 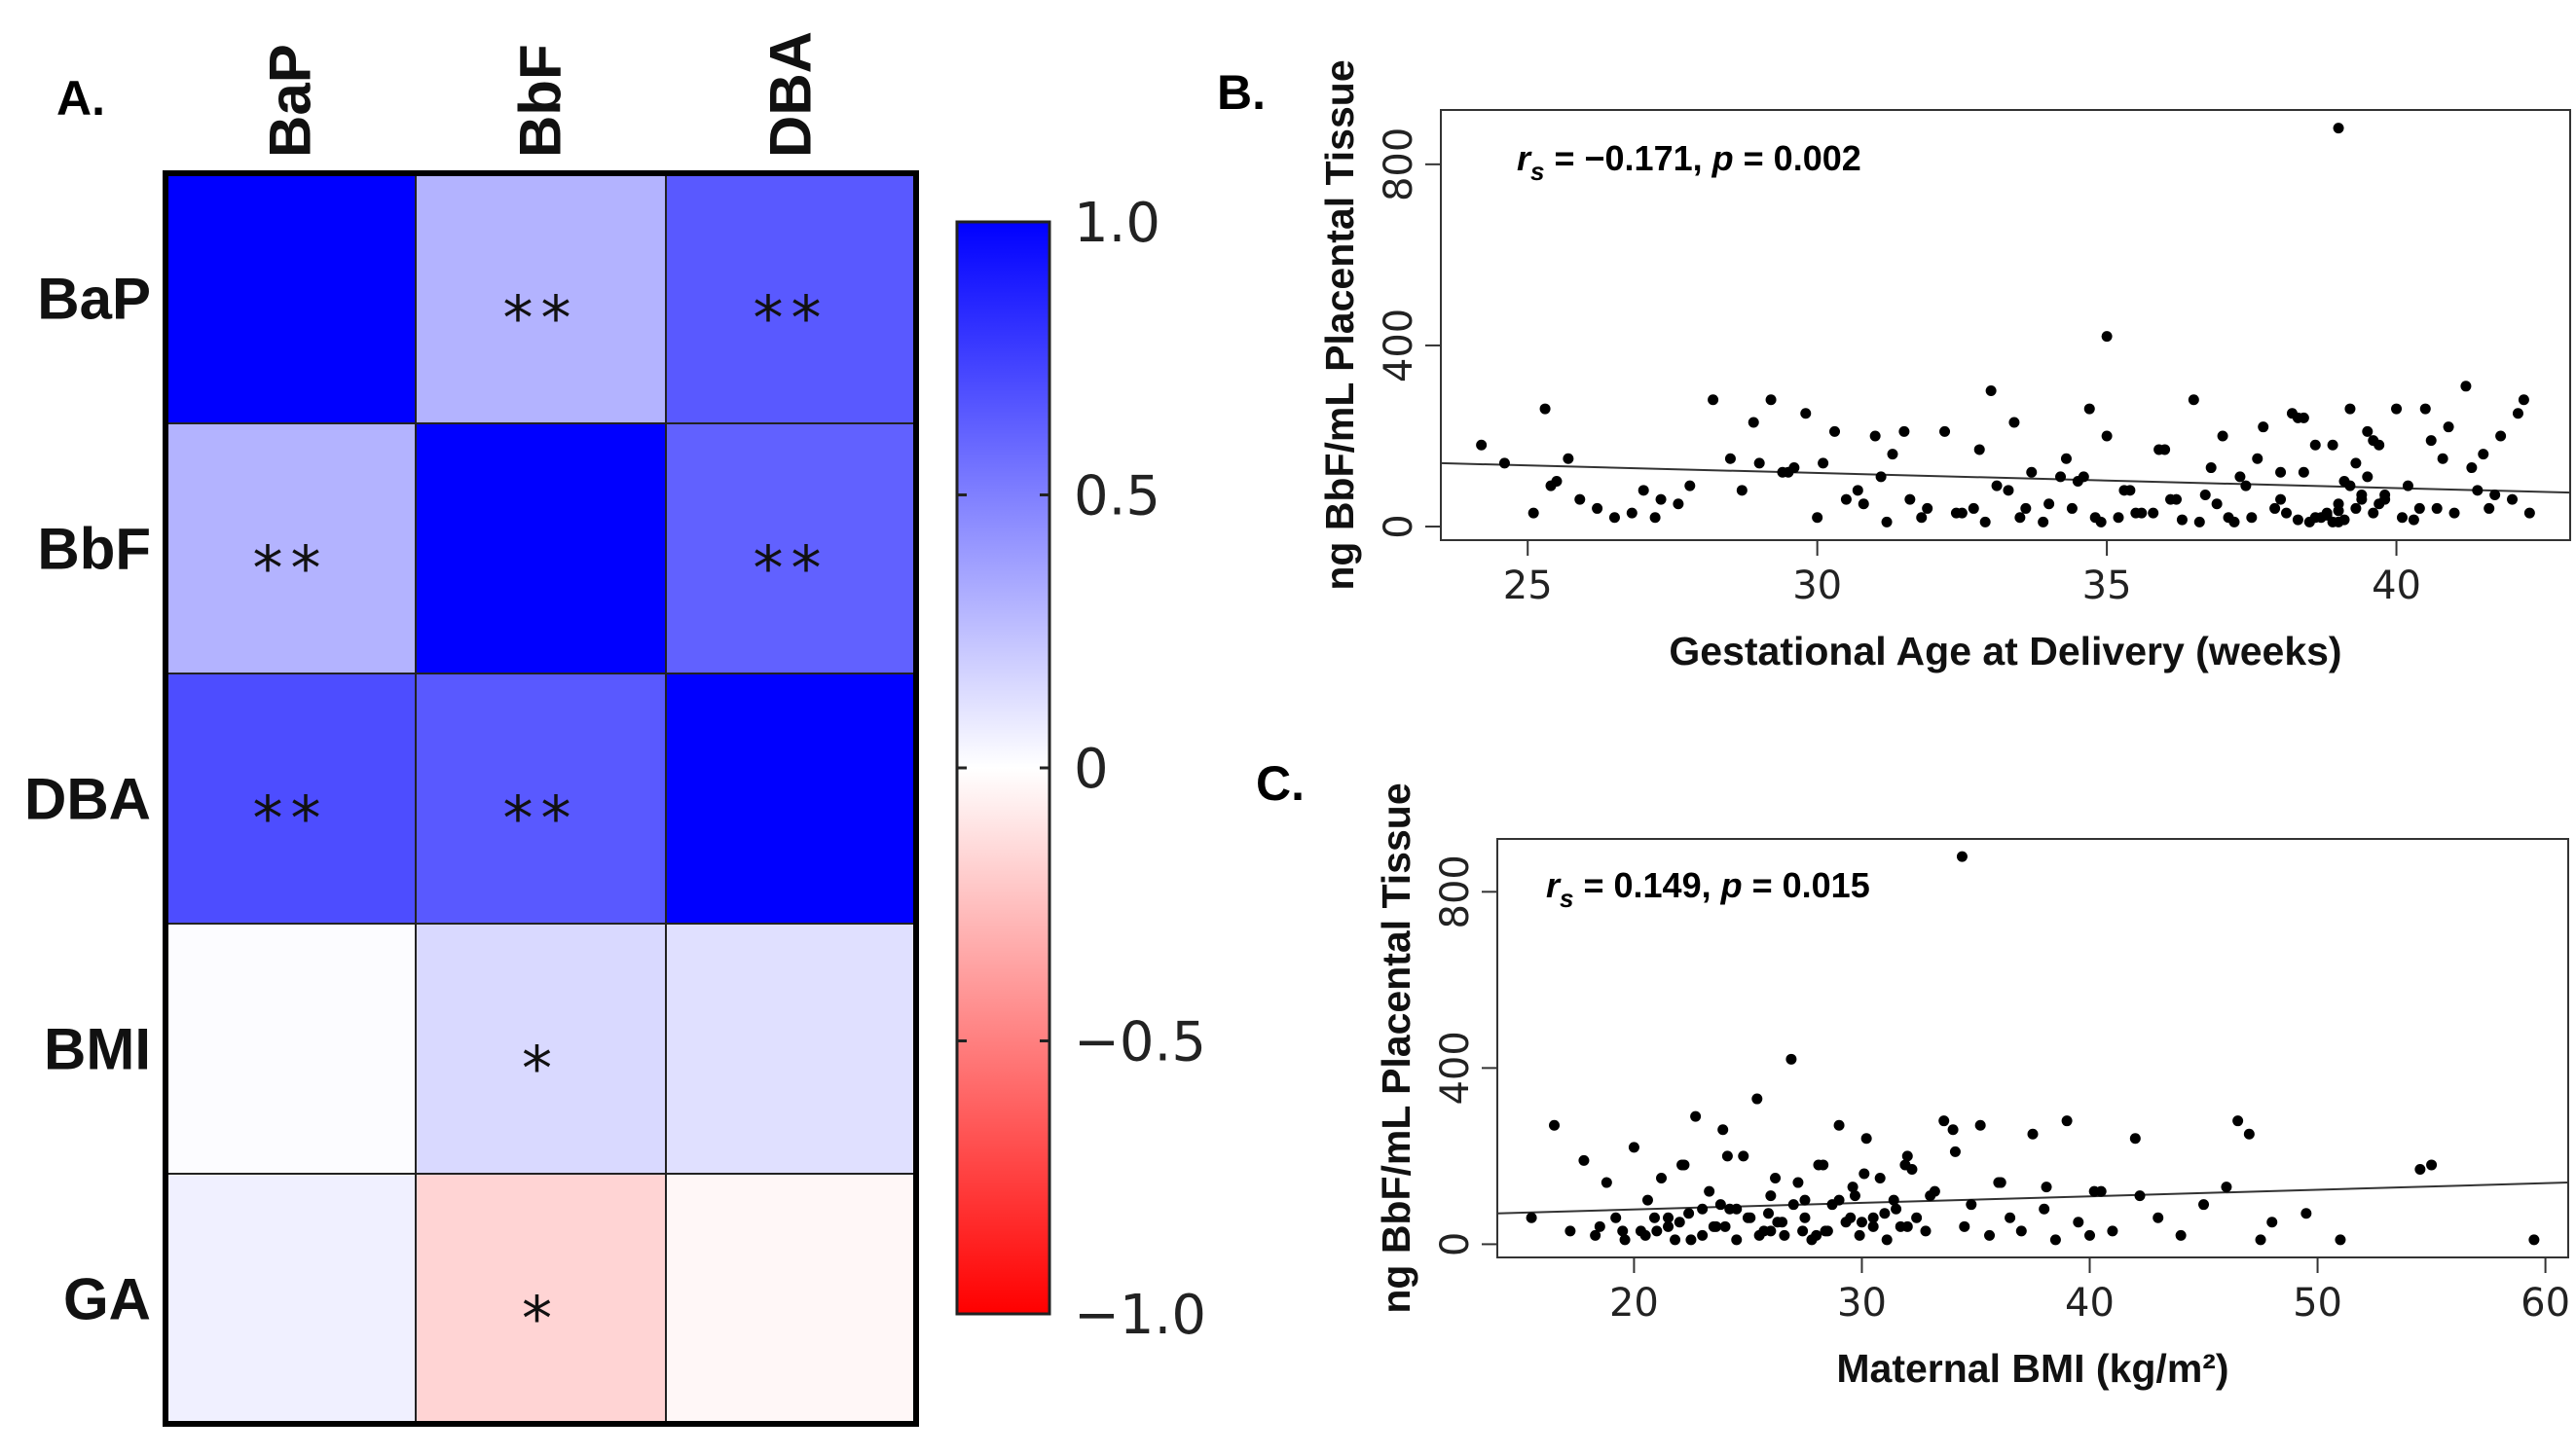 I want to click on y-tick-label: 800, so click(x=1399, y=164).